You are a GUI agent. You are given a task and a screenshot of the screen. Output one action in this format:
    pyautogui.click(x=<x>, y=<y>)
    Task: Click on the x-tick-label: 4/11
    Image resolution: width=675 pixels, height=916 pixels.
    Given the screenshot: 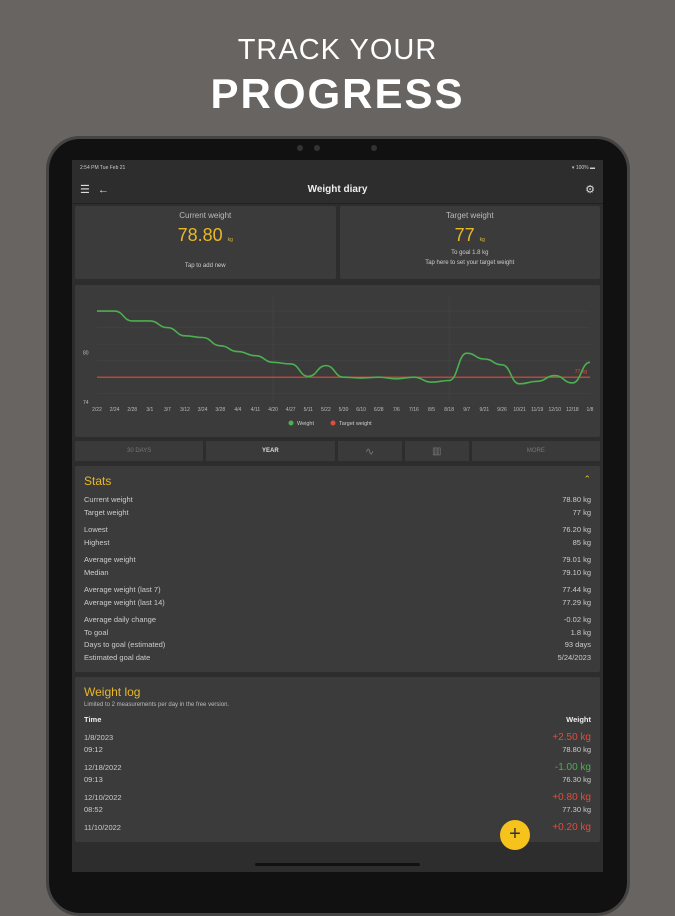 What is the action you would take?
    pyautogui.click(x=256, y=410)
    